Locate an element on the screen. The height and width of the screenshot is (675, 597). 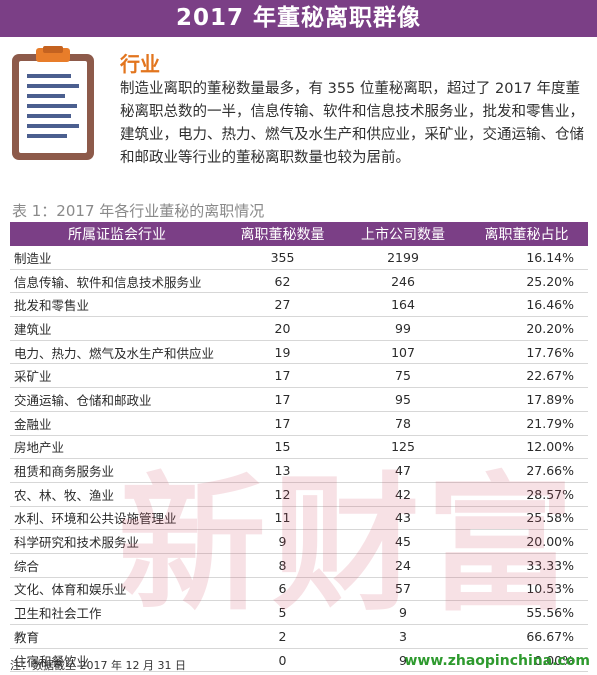
table-row: 农、林、牧、渔业 12 42 28.57% is located at coordinates (299, 494).